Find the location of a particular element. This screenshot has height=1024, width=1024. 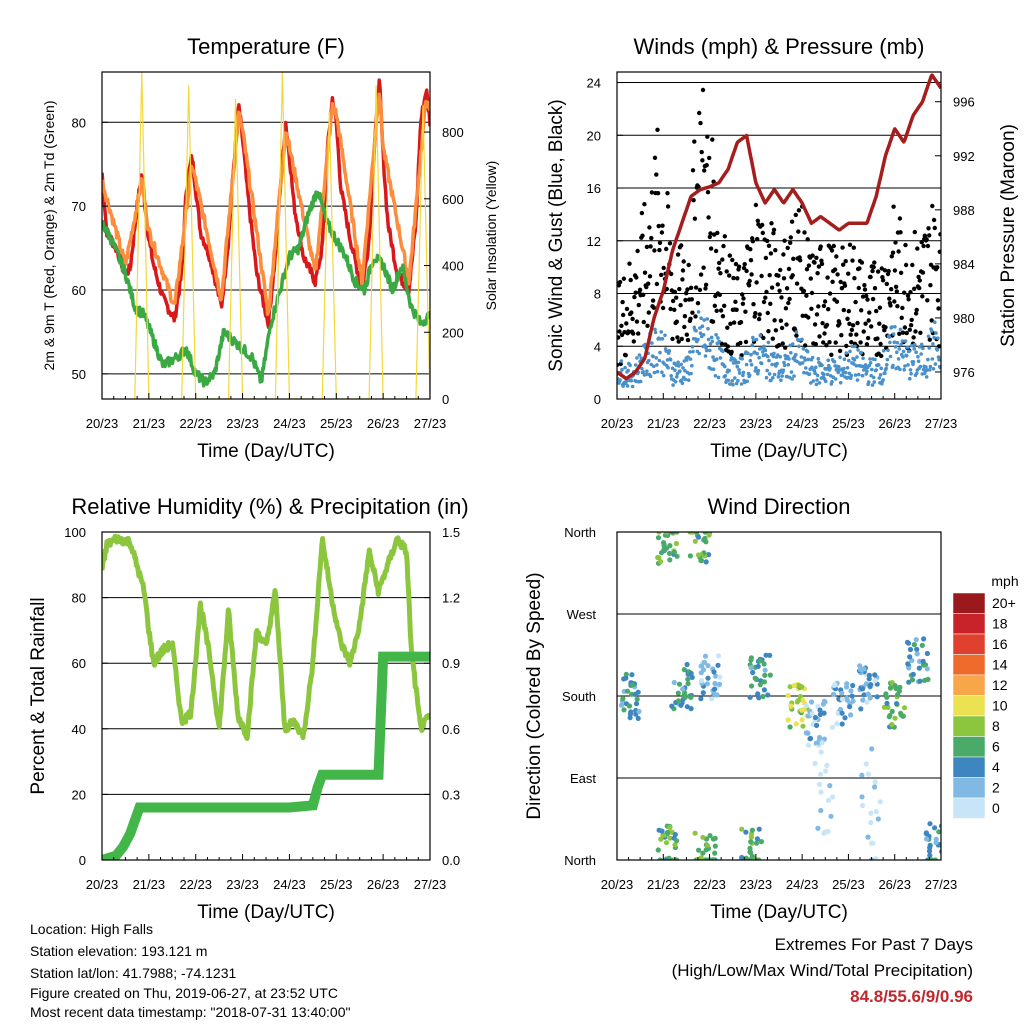

extremes-subheading: (High/Low/Max Wind/Total Precipitation) is located at coordinates (822, 970).